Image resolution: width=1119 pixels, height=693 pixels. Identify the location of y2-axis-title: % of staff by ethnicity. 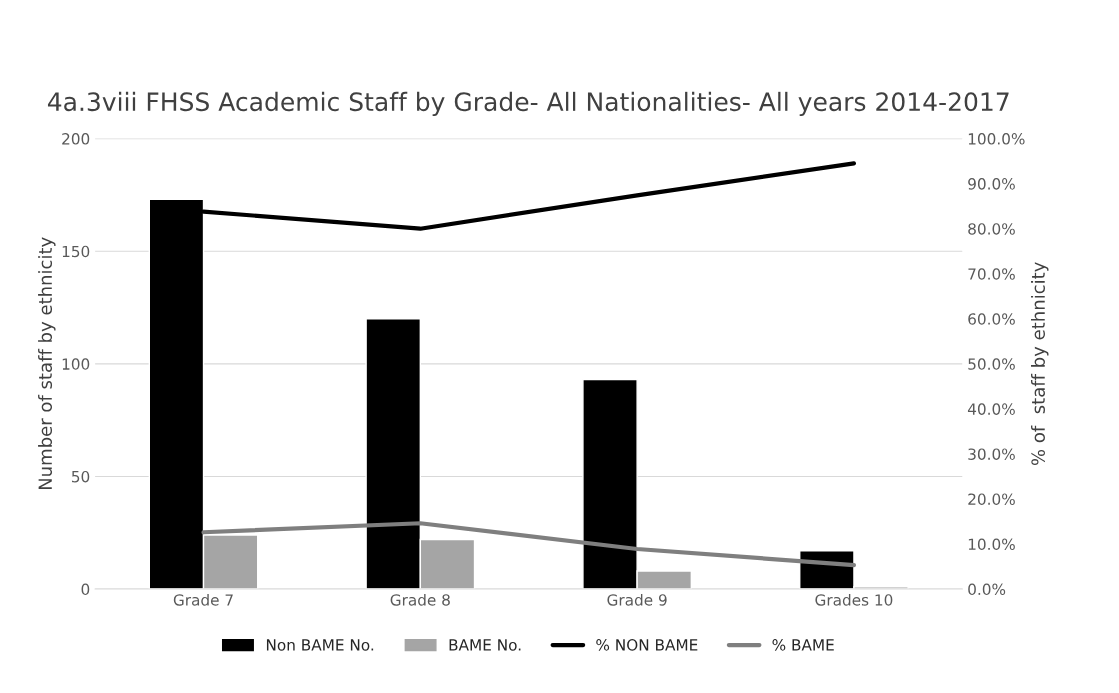
(1040, 364).